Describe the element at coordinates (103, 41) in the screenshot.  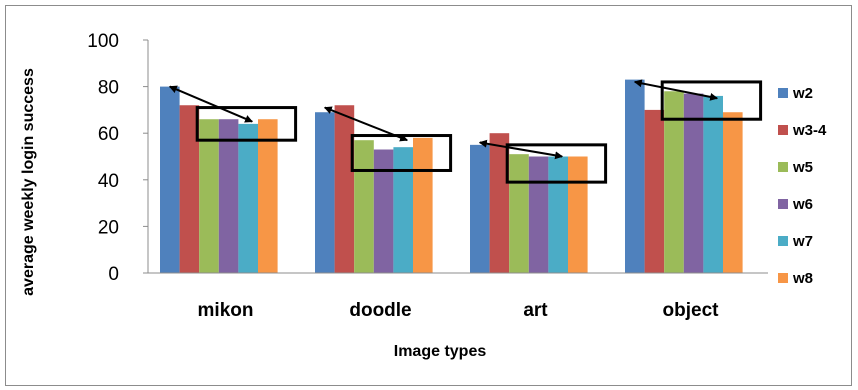
I see `y-tick-label: 100` at that location.